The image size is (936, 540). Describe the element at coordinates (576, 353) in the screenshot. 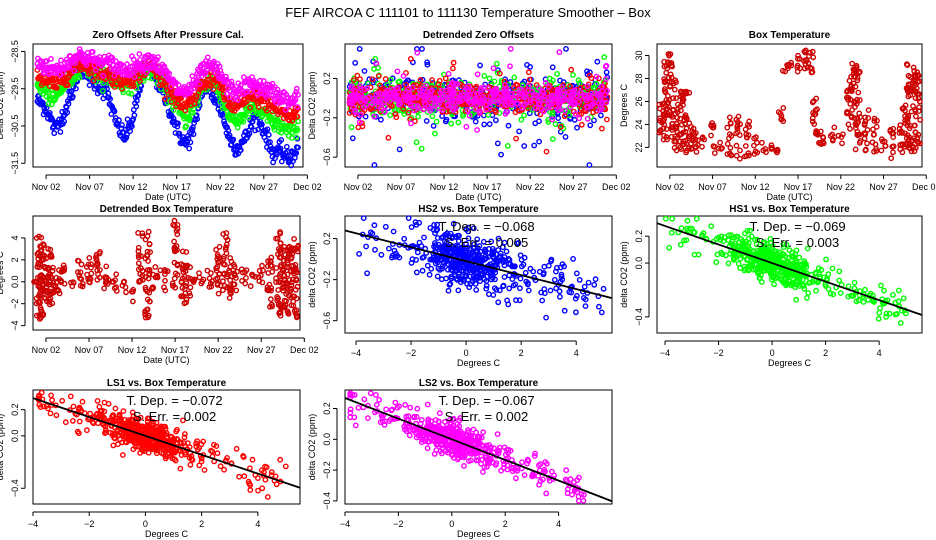

I see `x-tick-label: 4` at that location.